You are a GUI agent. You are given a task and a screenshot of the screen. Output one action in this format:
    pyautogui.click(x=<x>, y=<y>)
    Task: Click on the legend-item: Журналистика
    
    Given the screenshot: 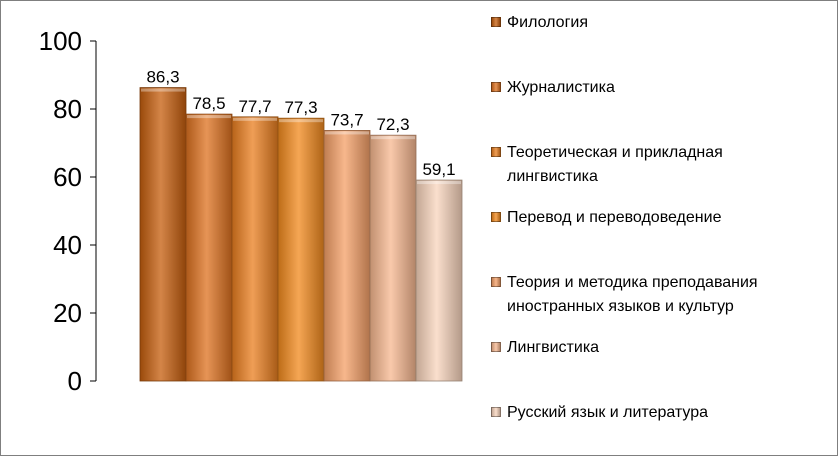 What is the action you would take?
    pyautogui.click(x=661, y=88)
    